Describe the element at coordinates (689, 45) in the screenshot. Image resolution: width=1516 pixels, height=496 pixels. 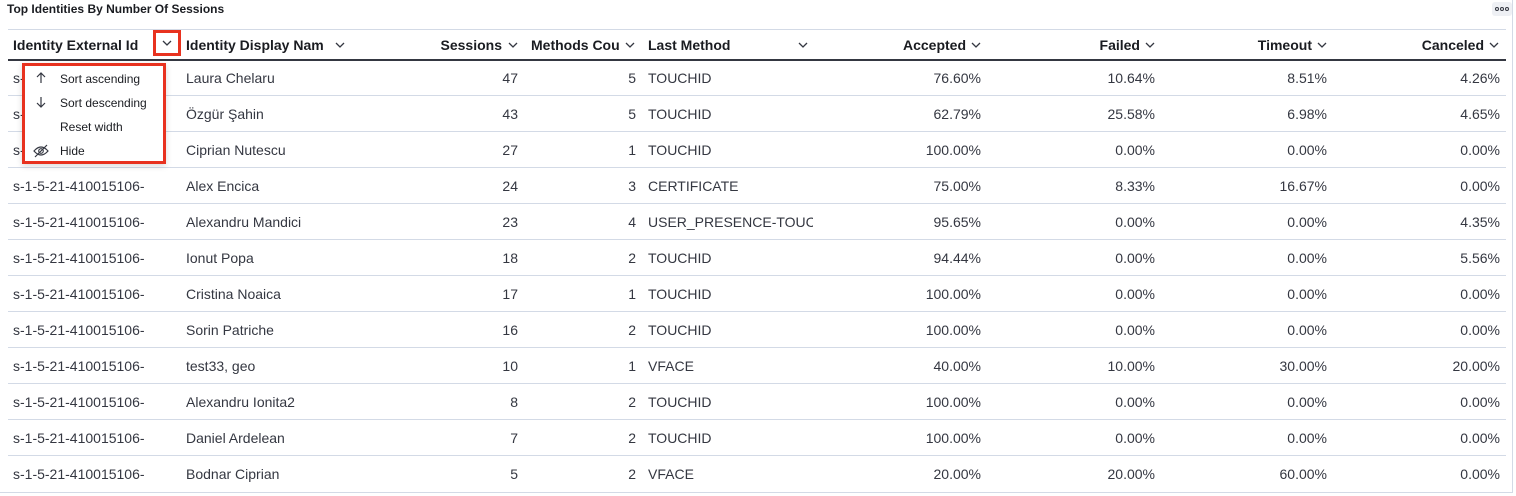
I see `column-header: Last Method` at that location.